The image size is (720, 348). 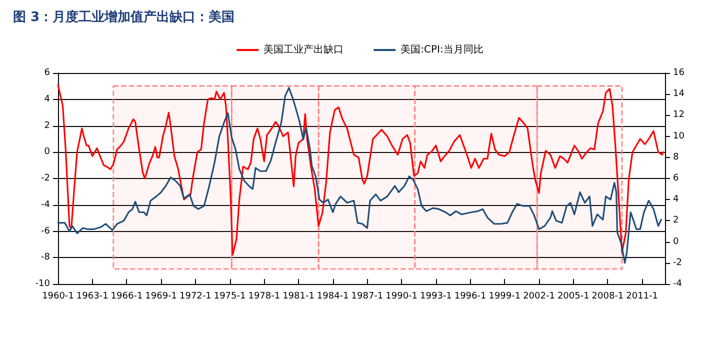 What do you see at coordinates (161, 297) in the screenshot?
I see `x-tick-label: 1969-1` at bounding box center [161, 297].